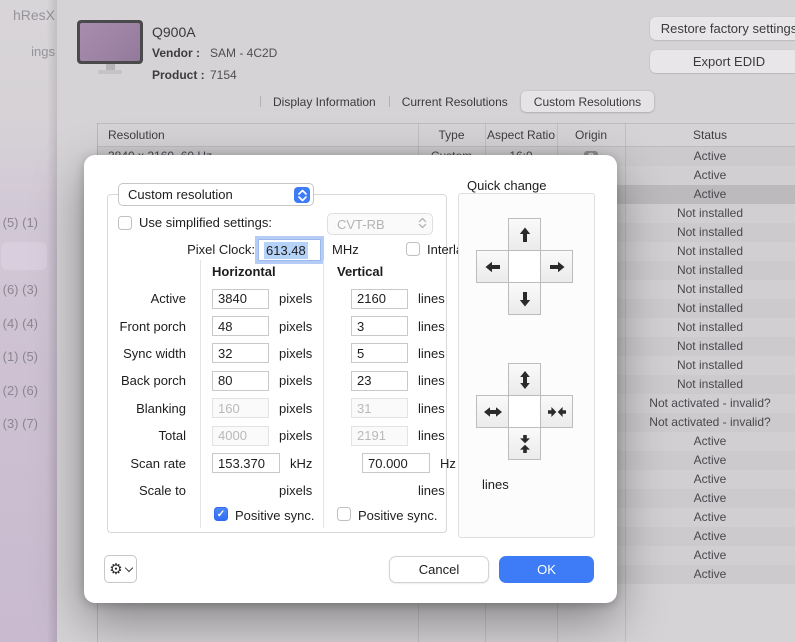 This screenshot has width=795, height=642. I want to click on vertical-positive-sync-label: Positive sync., so click(398, 515).